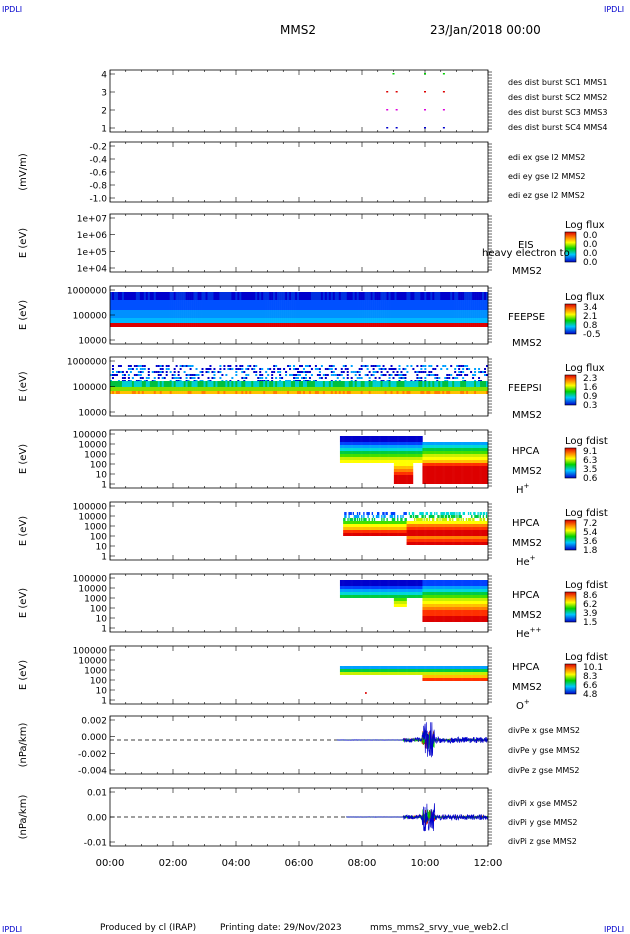 The width and height of the screenshot is (630, 934). I want to click on legend-entry: des dist burst SC2 MMS2, so click(557, 97).